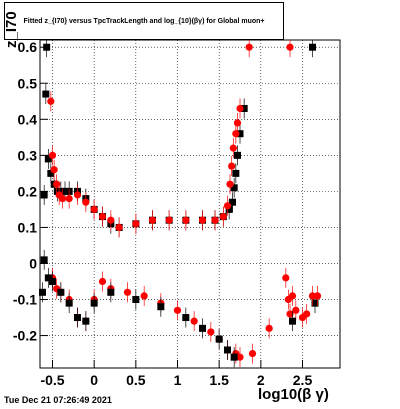  Describe the element at coordinates (136, 380) in the screenshot. I see `x-tick-label: 0.5` at that location.